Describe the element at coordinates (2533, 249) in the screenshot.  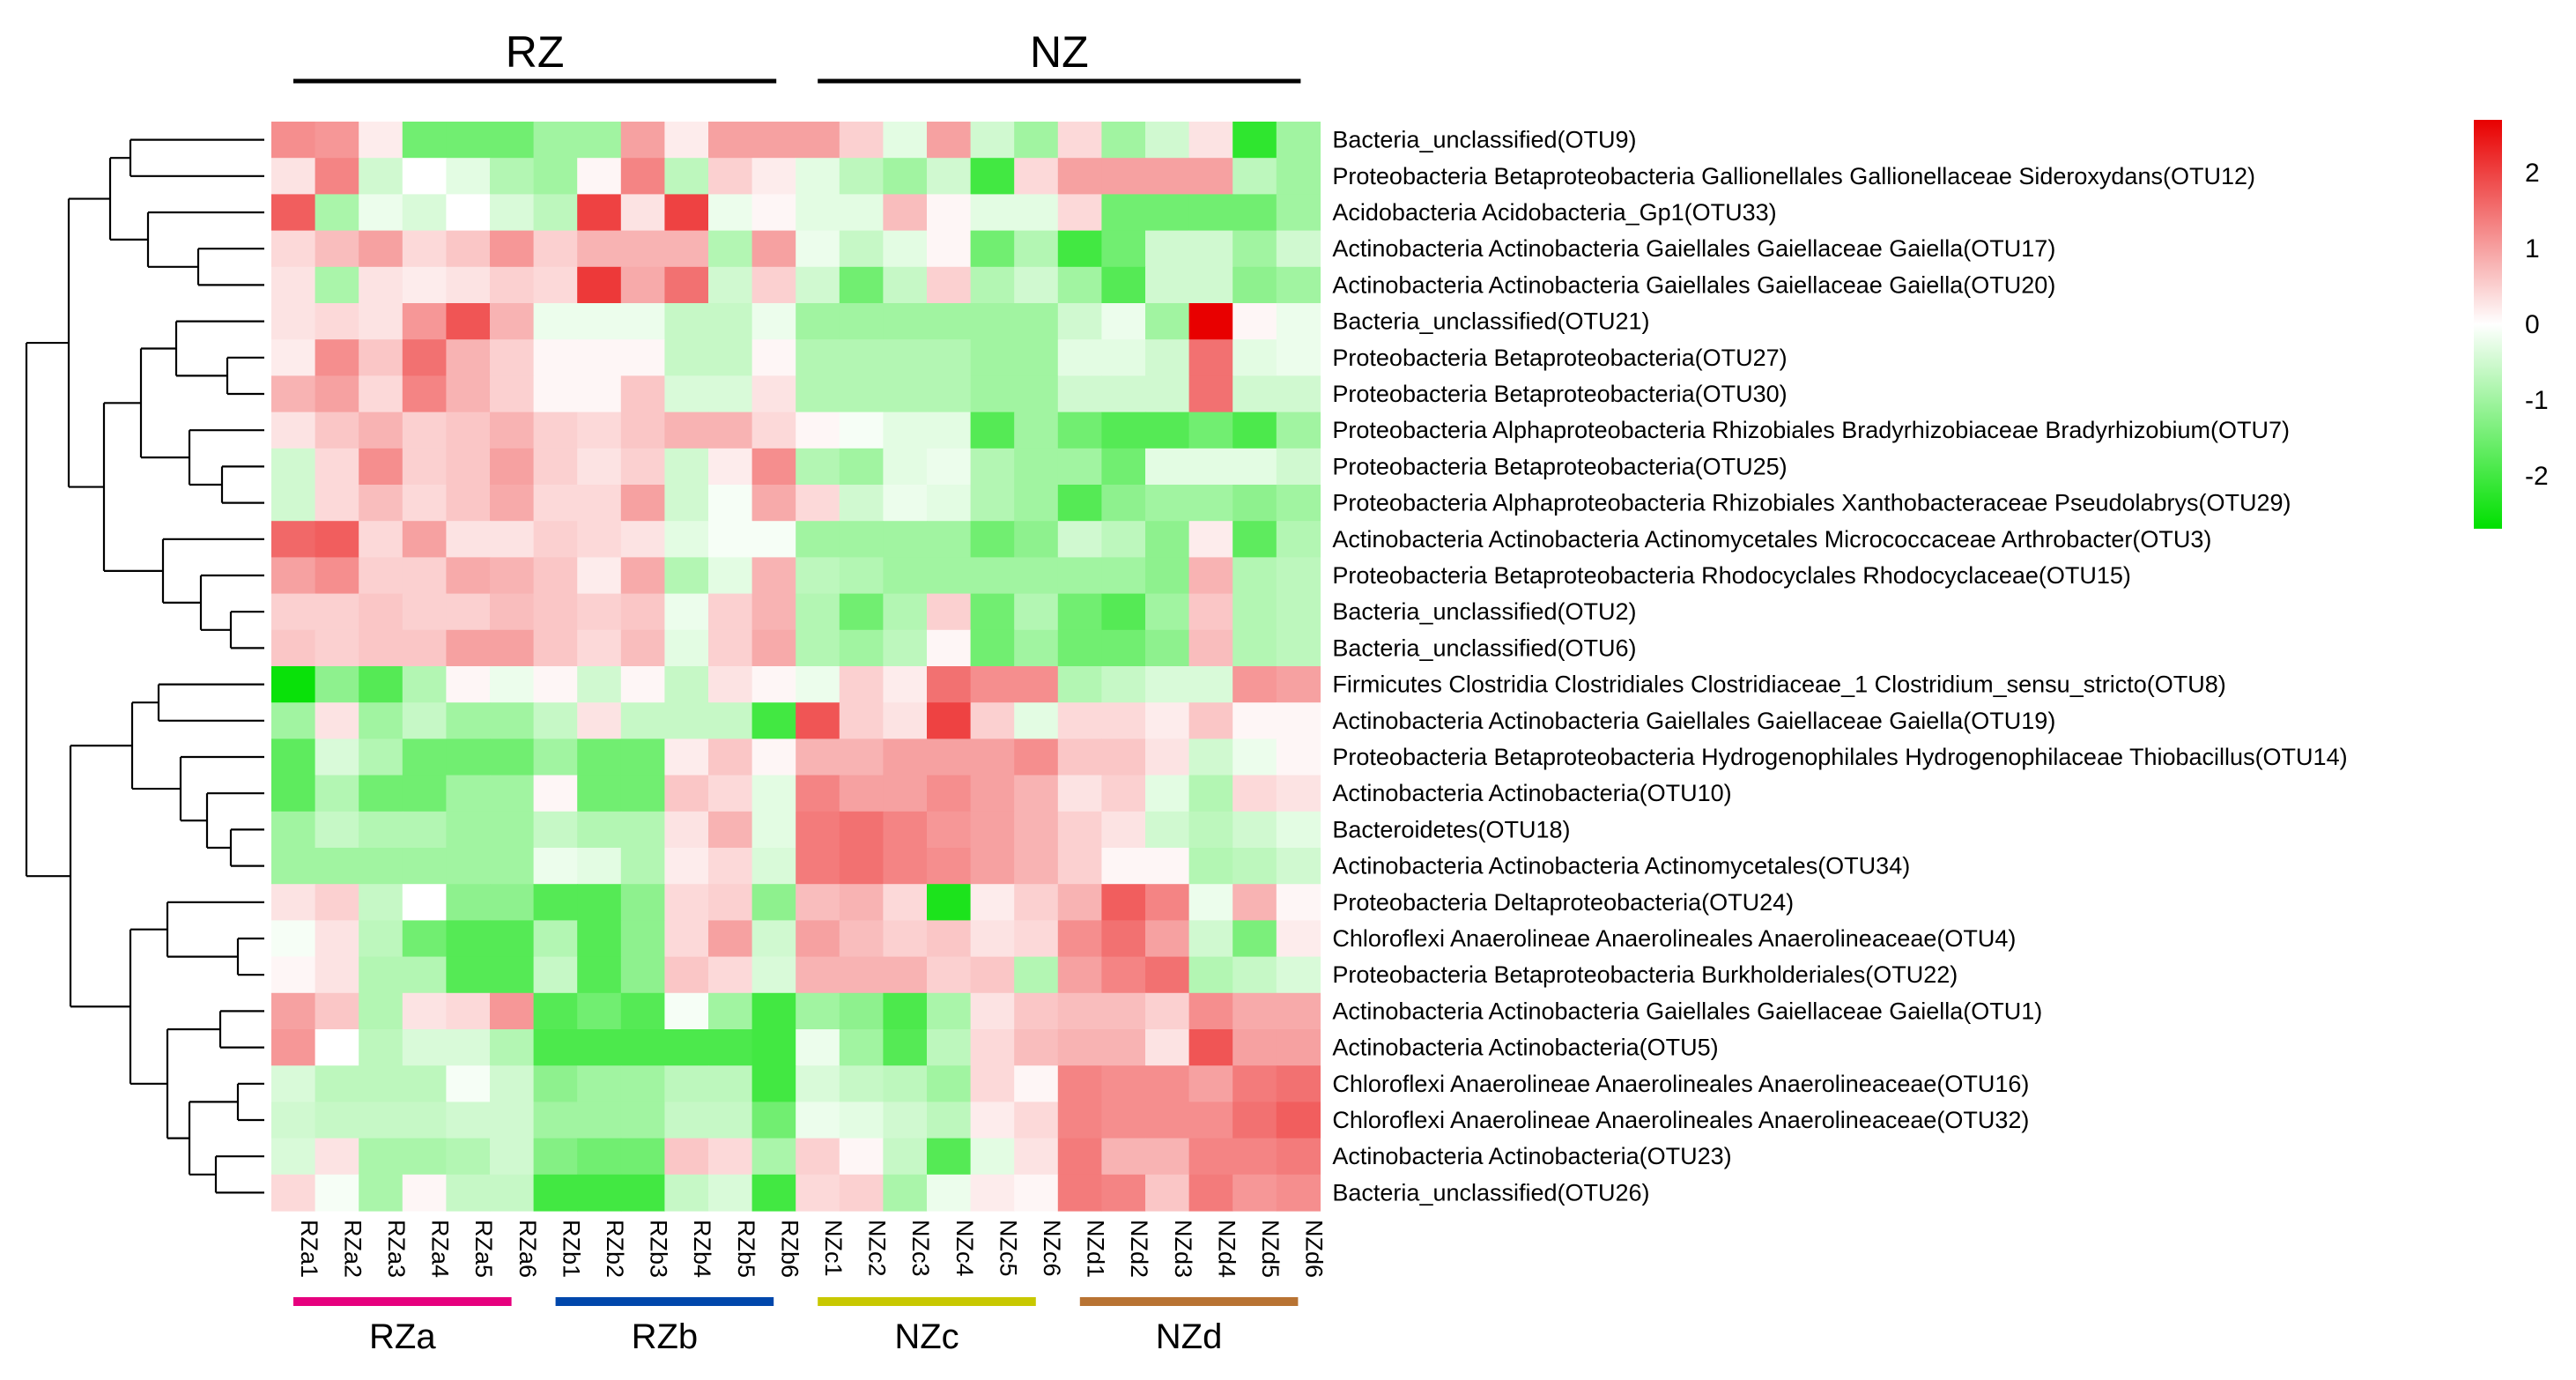
I see `legend-tick-label: 1` at that location.